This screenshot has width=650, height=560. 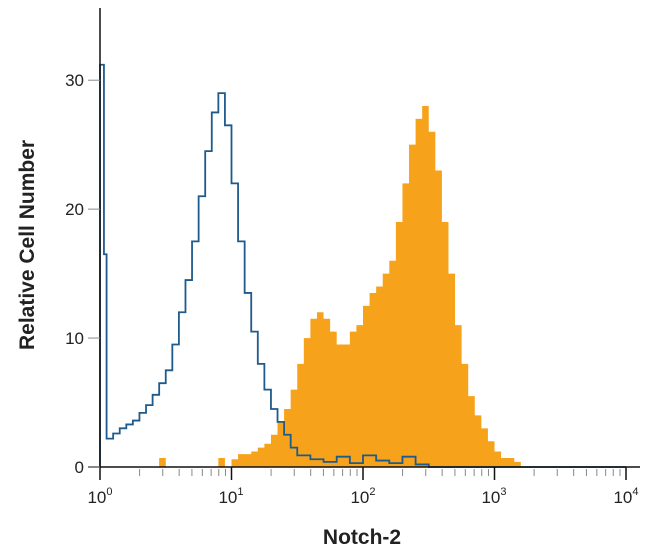 What do you see at coordinates (230, 496) in the screenshot?
I see `x-tick-label: 10¹` at bounding box center [230, 496].